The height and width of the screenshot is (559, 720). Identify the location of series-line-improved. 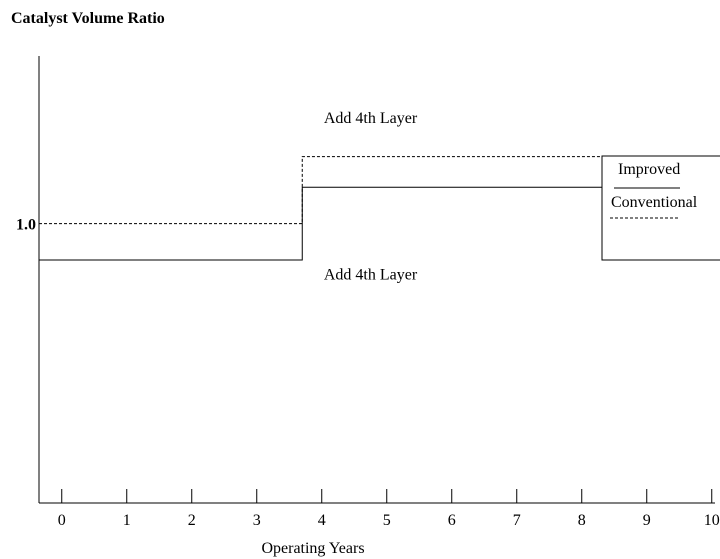
(377, 223).